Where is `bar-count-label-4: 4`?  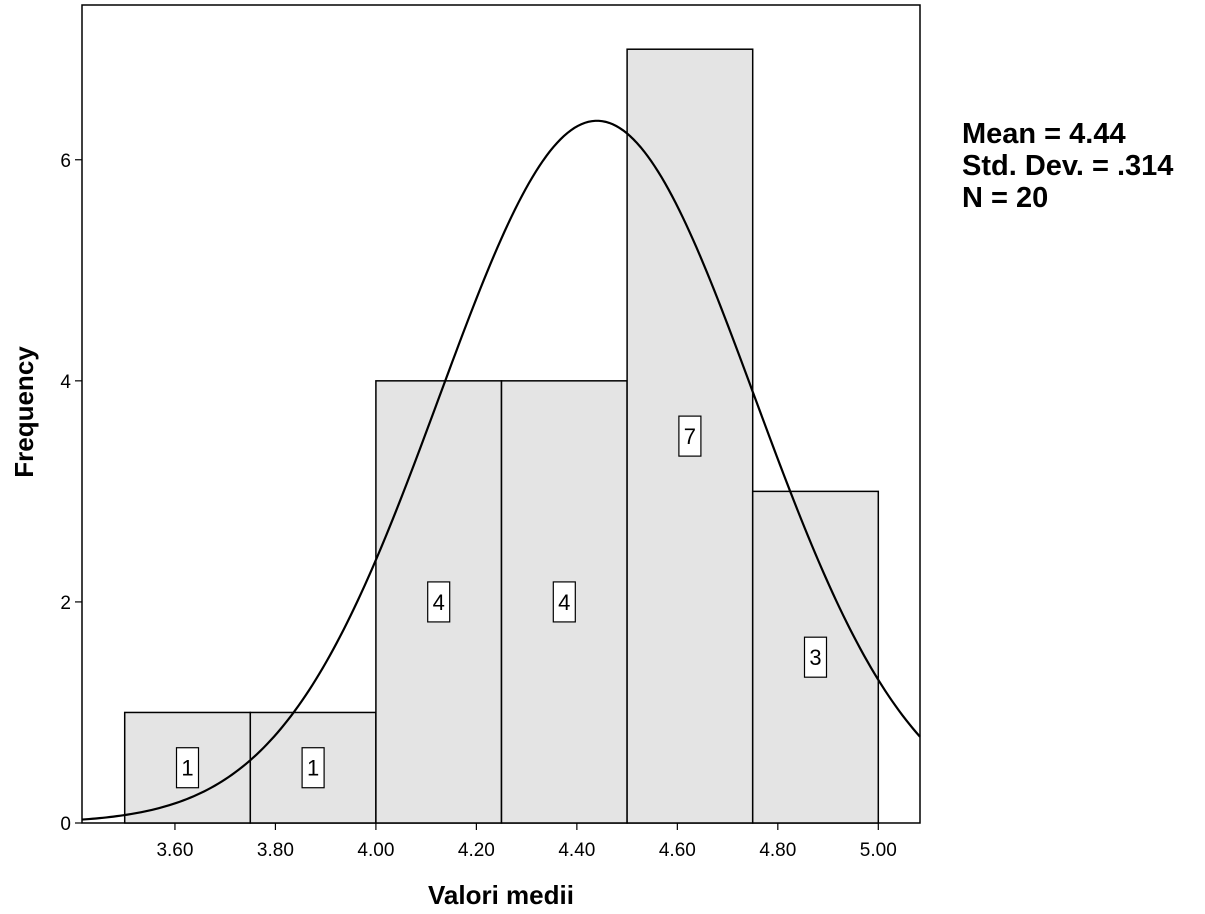
bar-count-label-4: 4 is located at coordinates (564, 602).